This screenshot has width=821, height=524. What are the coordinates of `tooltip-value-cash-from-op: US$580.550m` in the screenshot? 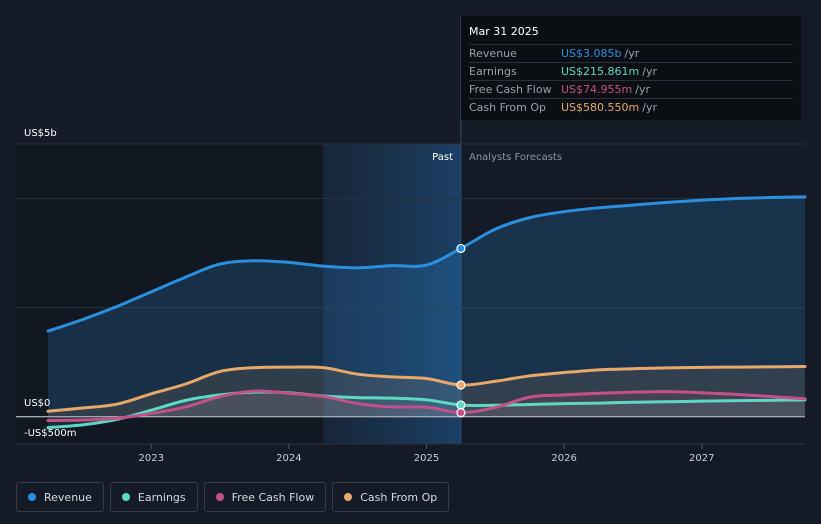 It's located at (600, 107).